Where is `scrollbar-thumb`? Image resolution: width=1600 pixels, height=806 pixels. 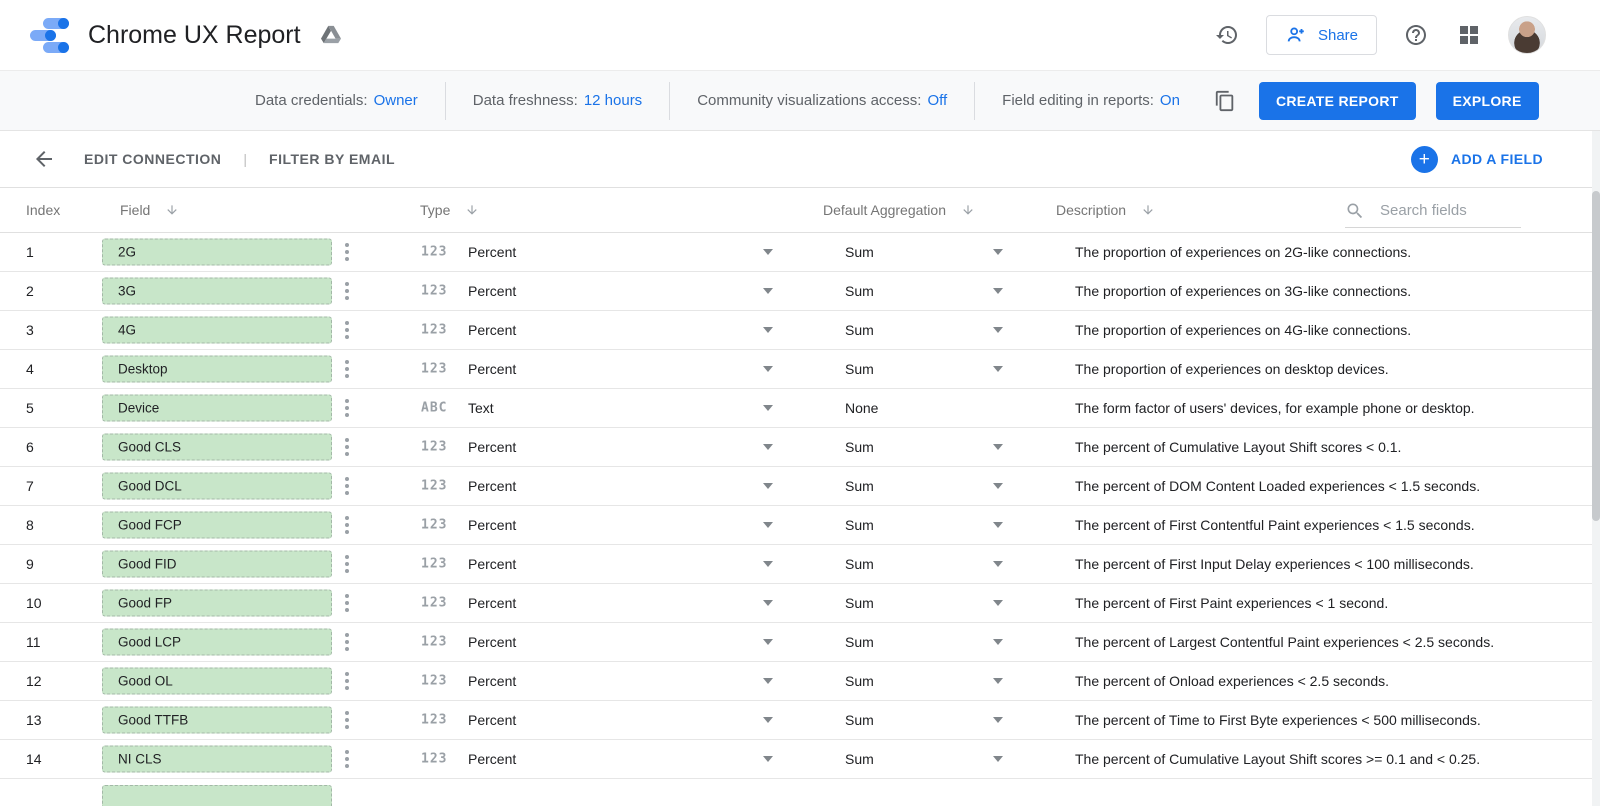
scrollbar-thumb is located at coordinates (1596, 356).